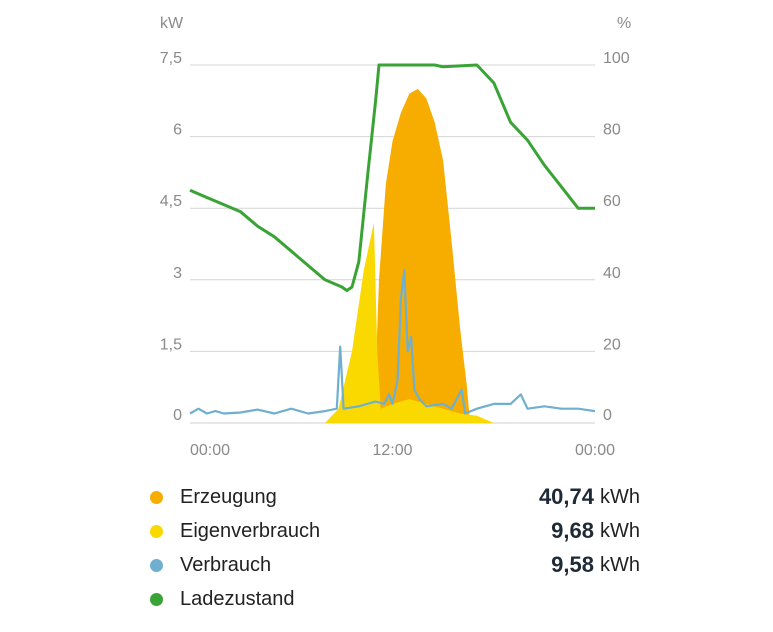 The width and height of the screenshot is (773, 632). Describe the element at coordinates (616, 58) in the screenshot. I see `right-tick-label: 100` at that location.